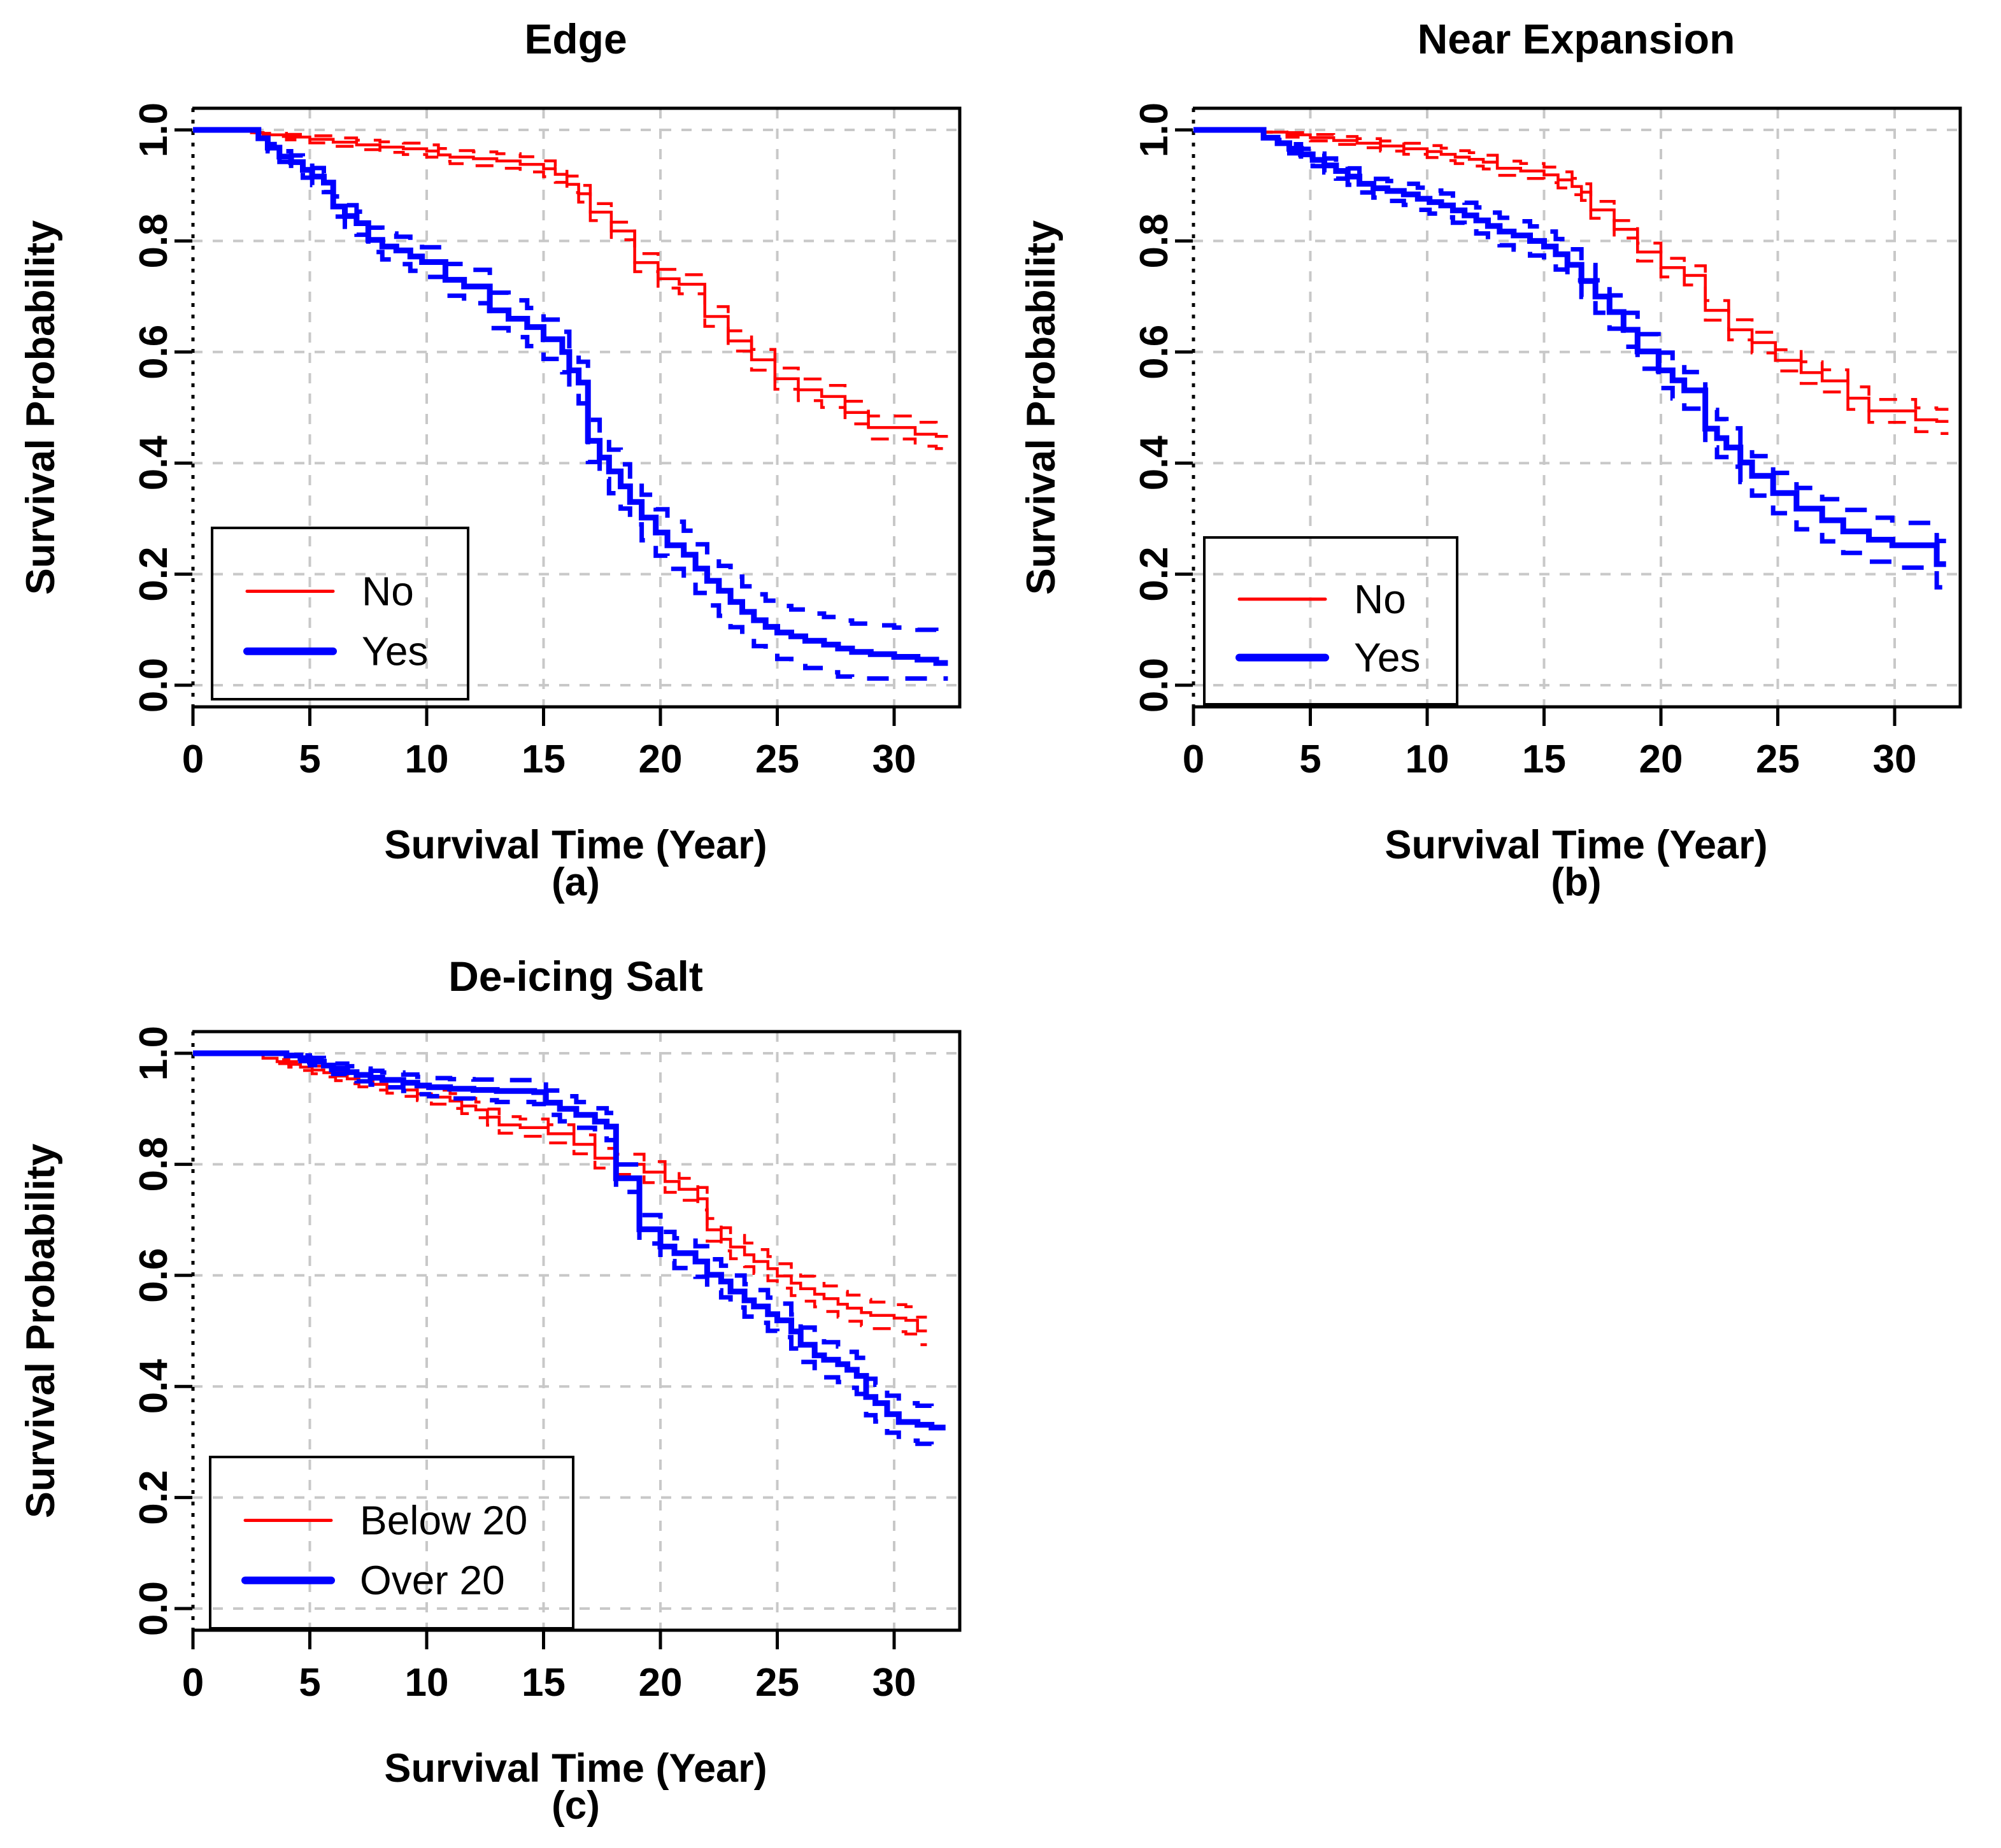 The height and width of the screenshot is (1848, 2001). What do you see at coordinates (575, 38) in the screenshot?
I see `plot-title: Edge` at bounding box center [575, 38].